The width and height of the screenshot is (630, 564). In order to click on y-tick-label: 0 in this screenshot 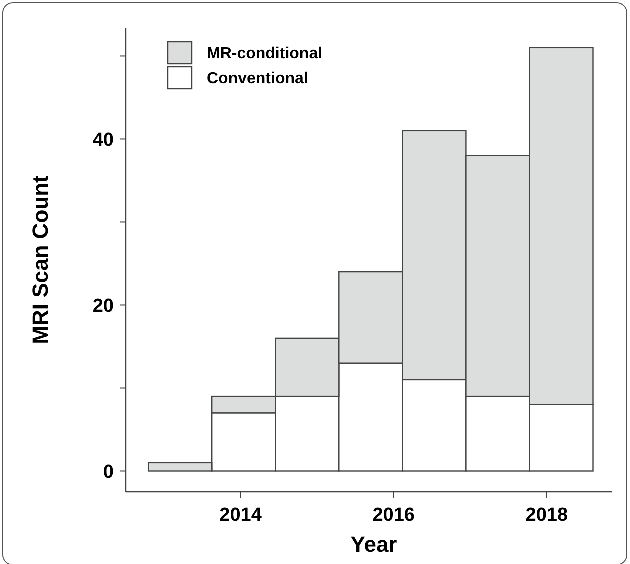, I will do `click(108, 472)`.